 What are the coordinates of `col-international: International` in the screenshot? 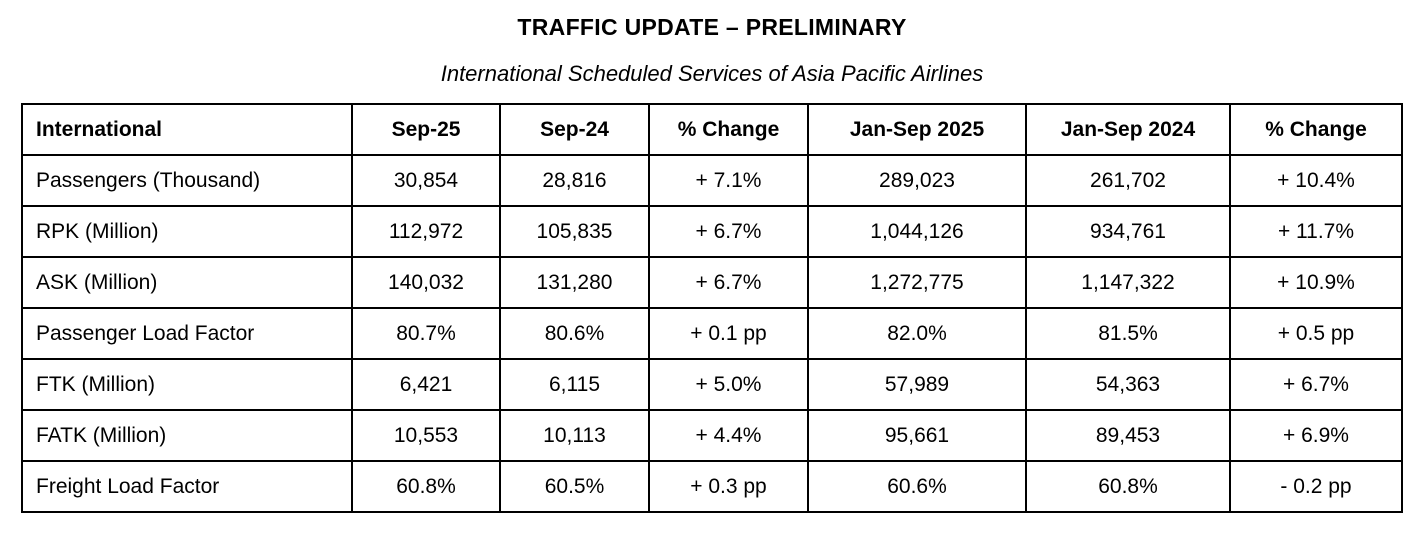 It's located at (187, 129).